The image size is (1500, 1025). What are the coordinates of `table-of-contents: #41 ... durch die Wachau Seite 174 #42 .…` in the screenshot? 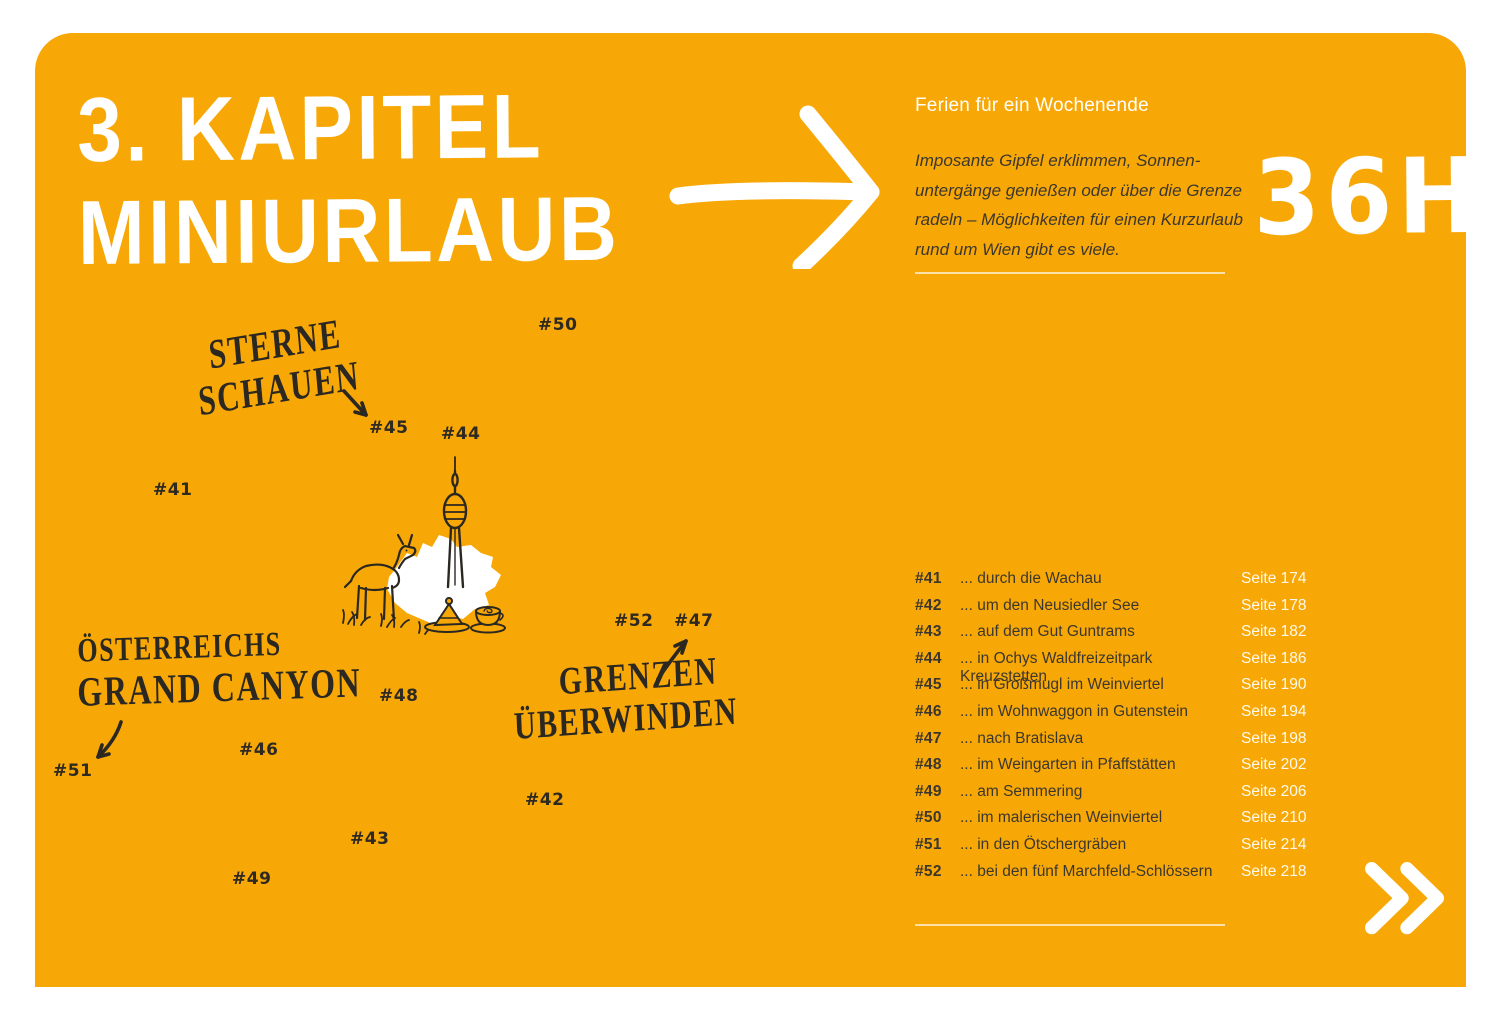 It's located at (1111, 729).